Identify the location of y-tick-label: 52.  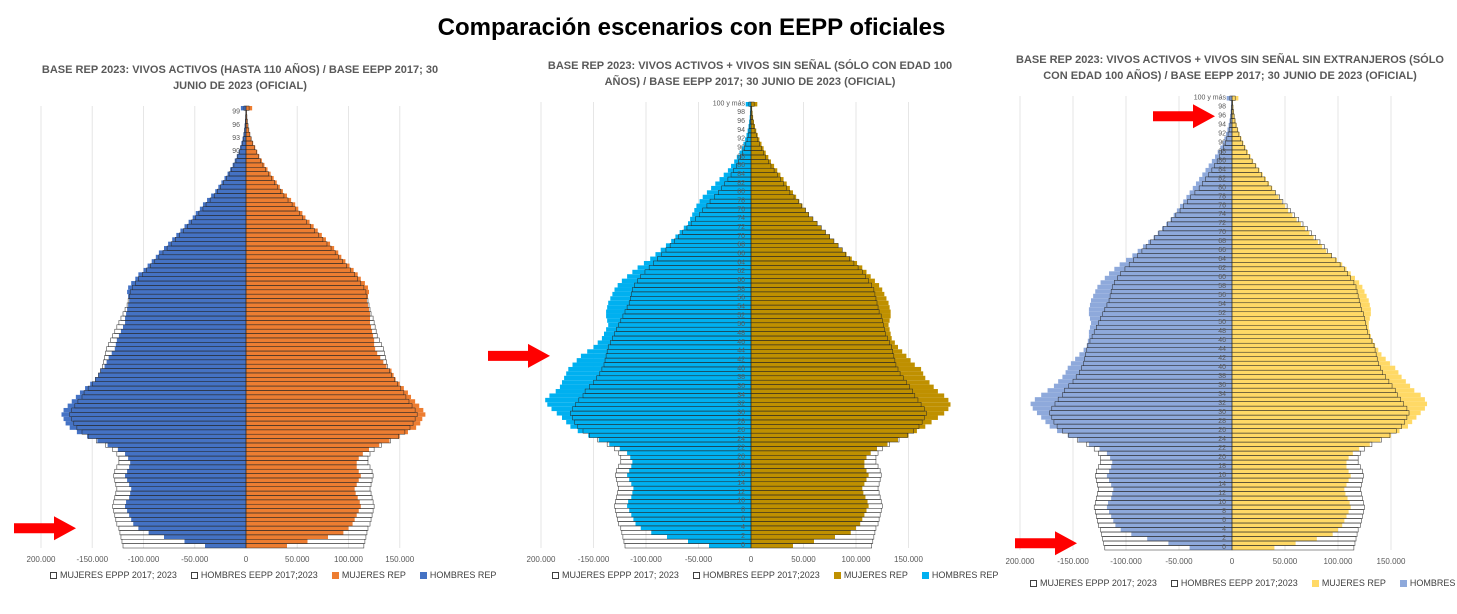
(741, 315).